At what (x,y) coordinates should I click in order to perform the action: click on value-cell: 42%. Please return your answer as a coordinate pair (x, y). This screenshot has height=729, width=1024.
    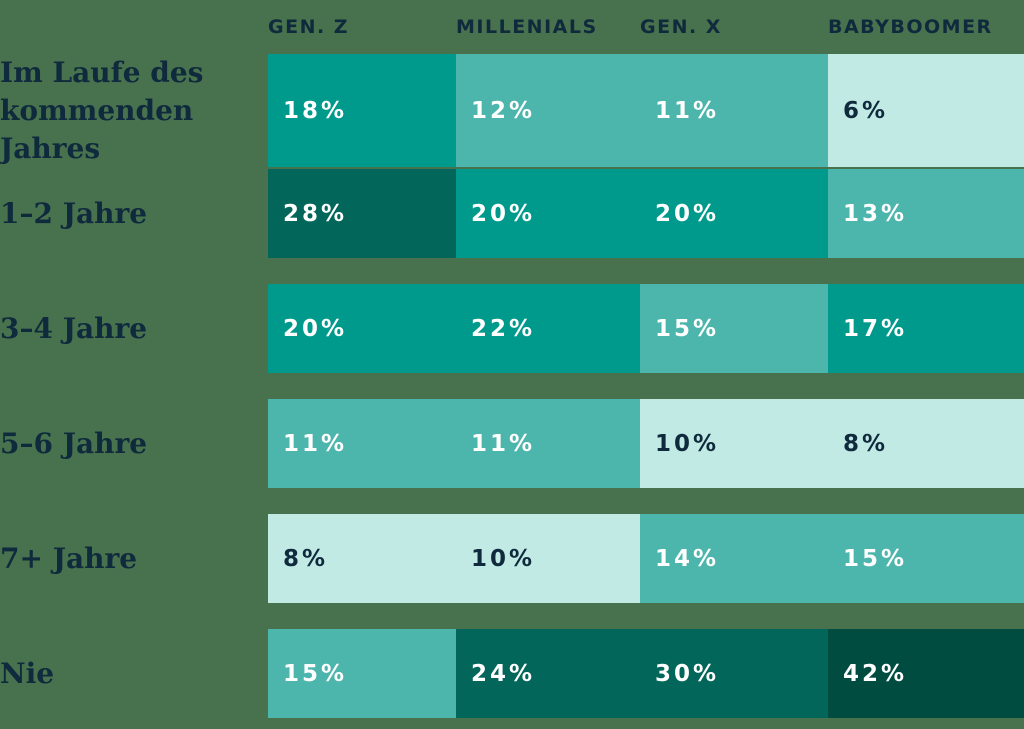
    Looking at the image, I should click on (926, 673).